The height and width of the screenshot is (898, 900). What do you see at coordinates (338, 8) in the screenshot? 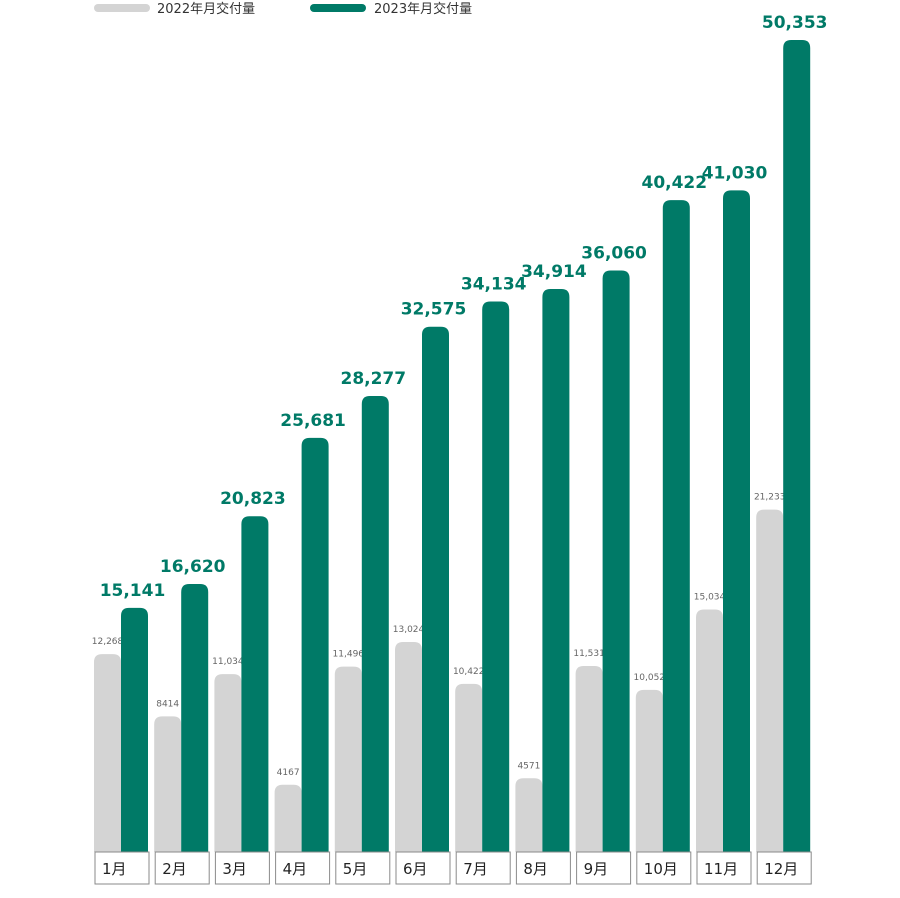
I see `legend-swatch-2023` at bounding box center [338, 8].